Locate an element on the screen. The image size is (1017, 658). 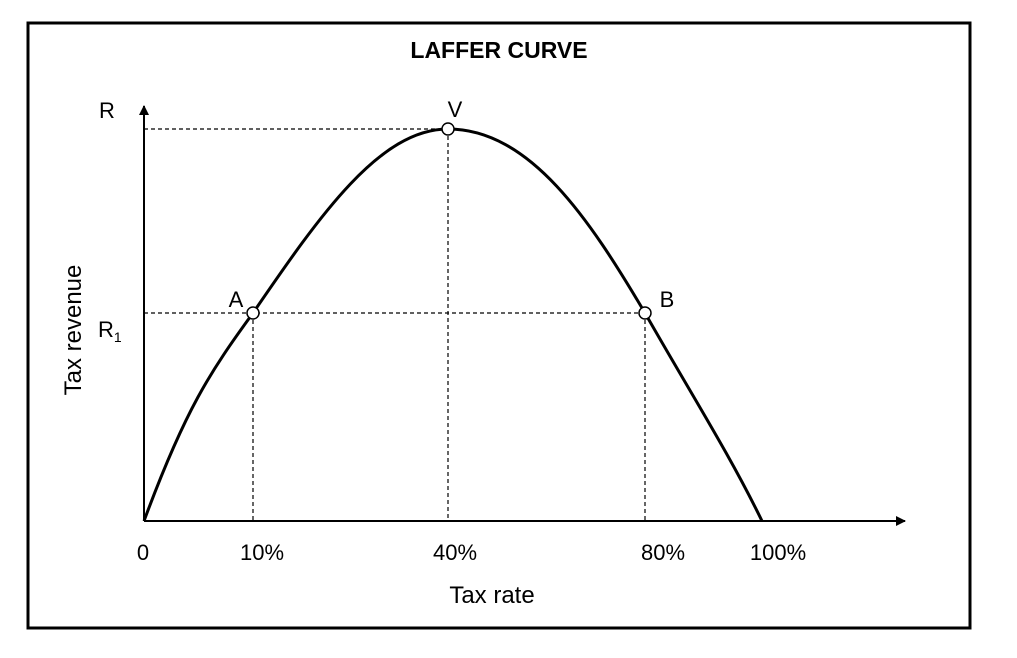
x-tick-label-80: 80% is located at coordinates (663, 552).